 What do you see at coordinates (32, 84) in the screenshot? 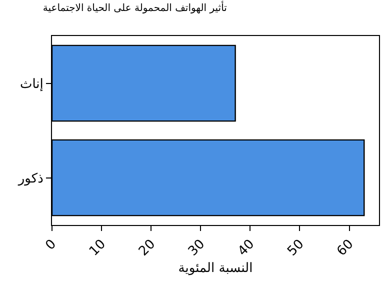
I see `y-tick-label: إناث` at bounding box center [32, 84].